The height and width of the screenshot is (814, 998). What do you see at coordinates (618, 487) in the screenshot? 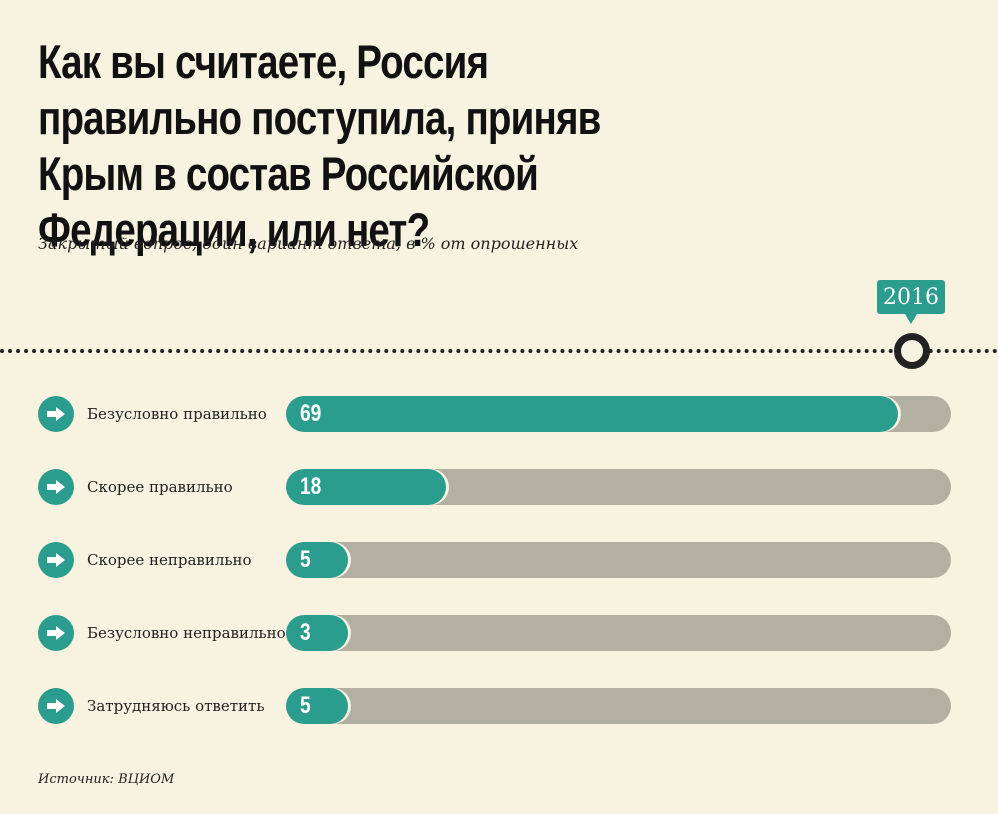
I see `bar-track: 18` at bounding box center [618, 487].